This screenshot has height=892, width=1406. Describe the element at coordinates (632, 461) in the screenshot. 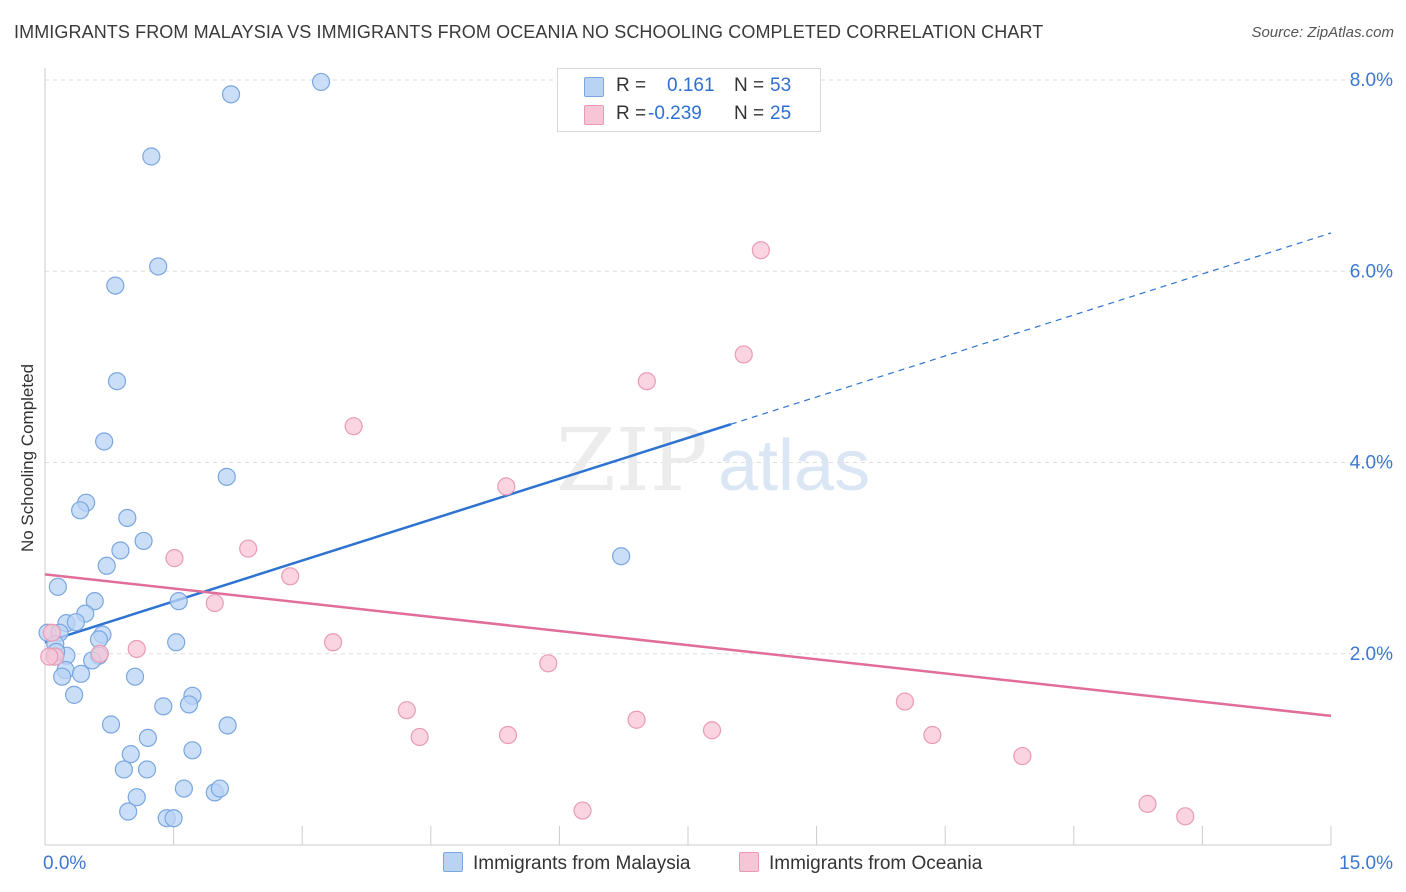

I see `watermark-zip: ZIP` at that location.